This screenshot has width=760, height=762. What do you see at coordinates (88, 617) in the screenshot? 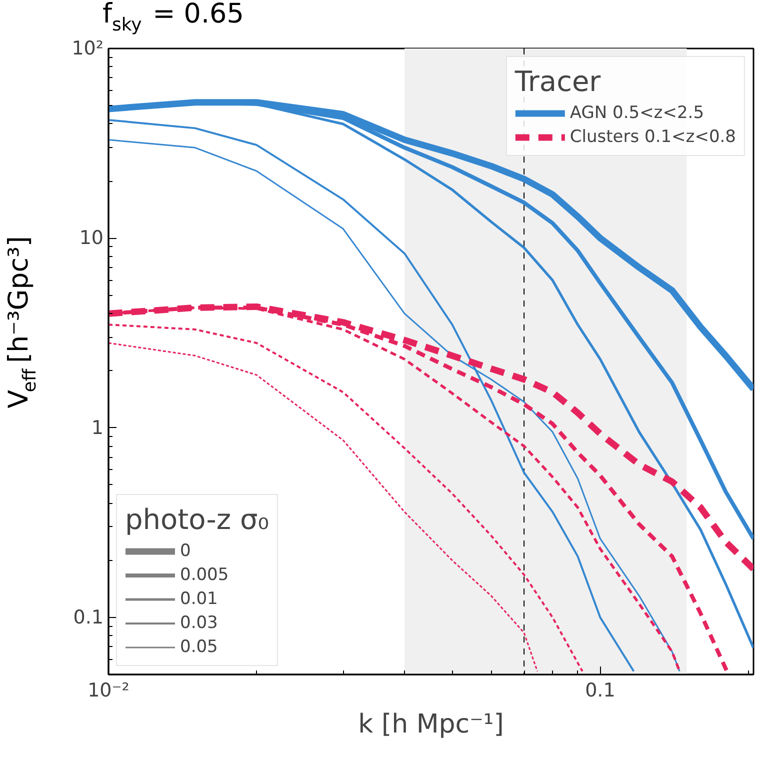
I see `y-tick-label: 0.1` at bounding box center [88, 617].